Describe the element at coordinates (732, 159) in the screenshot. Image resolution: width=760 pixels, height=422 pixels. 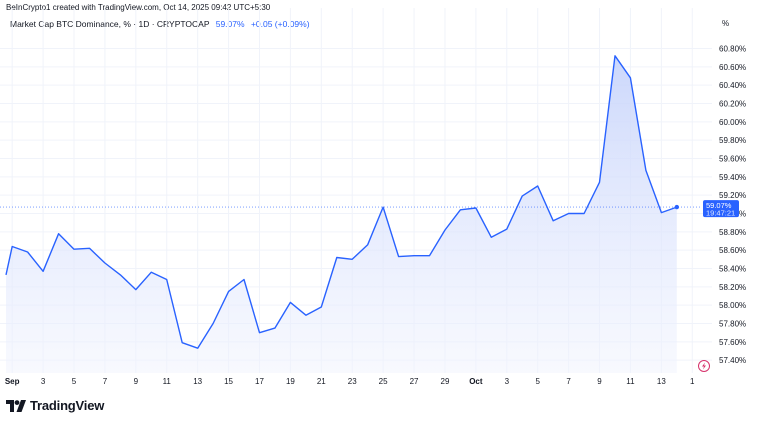
I see `price-axis-label: 59.60%` at that location.